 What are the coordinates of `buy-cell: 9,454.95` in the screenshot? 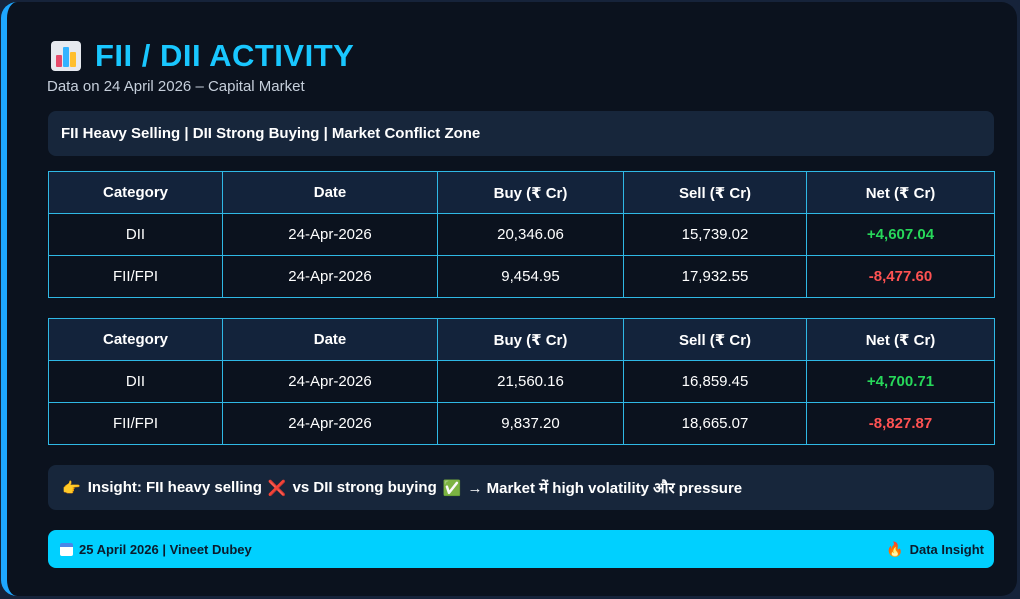 It's located at (530, 276).